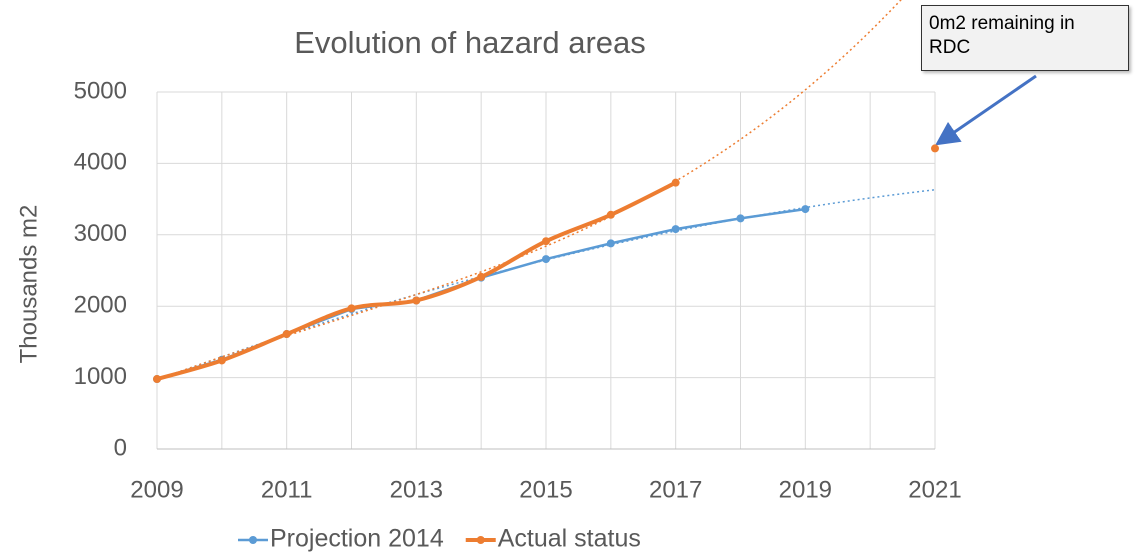 This screenshot has height=557, width=1139. What do you see at coordinates (416, 489) in the screenshot?
I see `x-tick-label: 2013` at bounding box center [416, 489].